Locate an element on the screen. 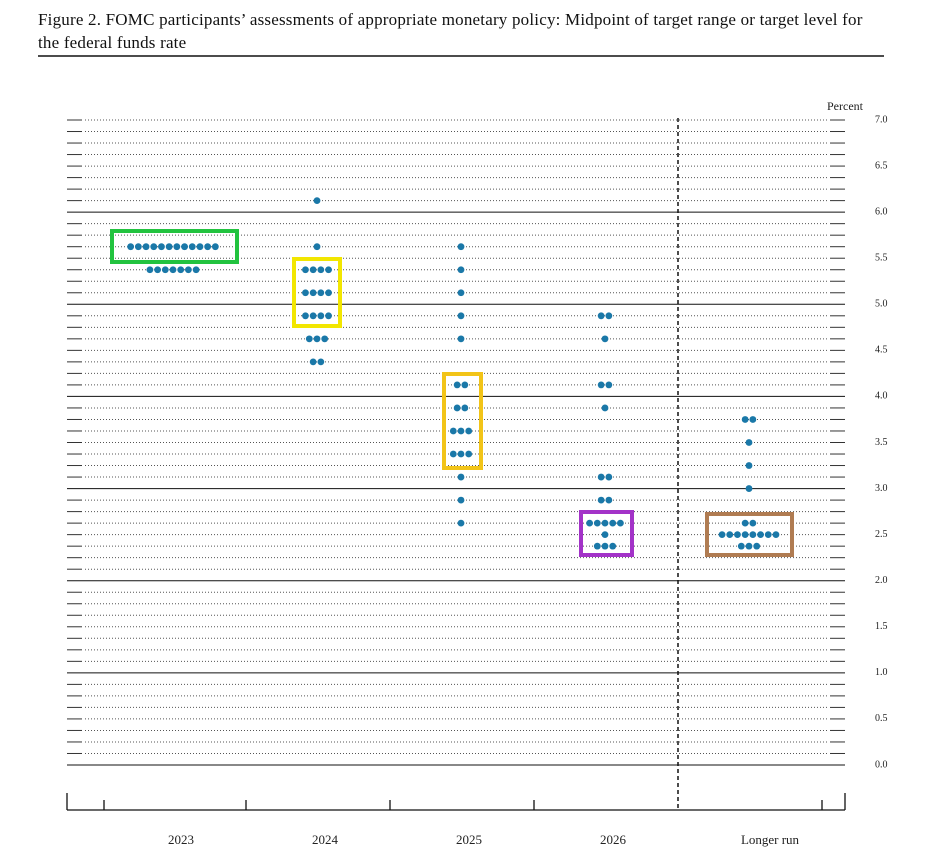 This screenshot has width=944, height=867. y-axis-label: Percent is located at coordinates (845, 106).